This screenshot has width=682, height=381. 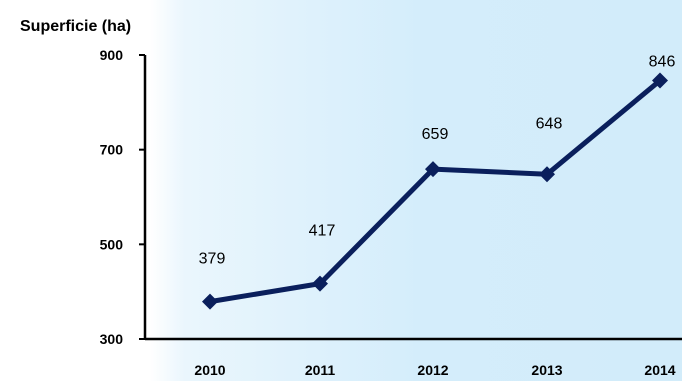 What do you see at coordinates (322, 231) in the screenshot?
I see `data-label: 417` at bounding box center [322, 231].